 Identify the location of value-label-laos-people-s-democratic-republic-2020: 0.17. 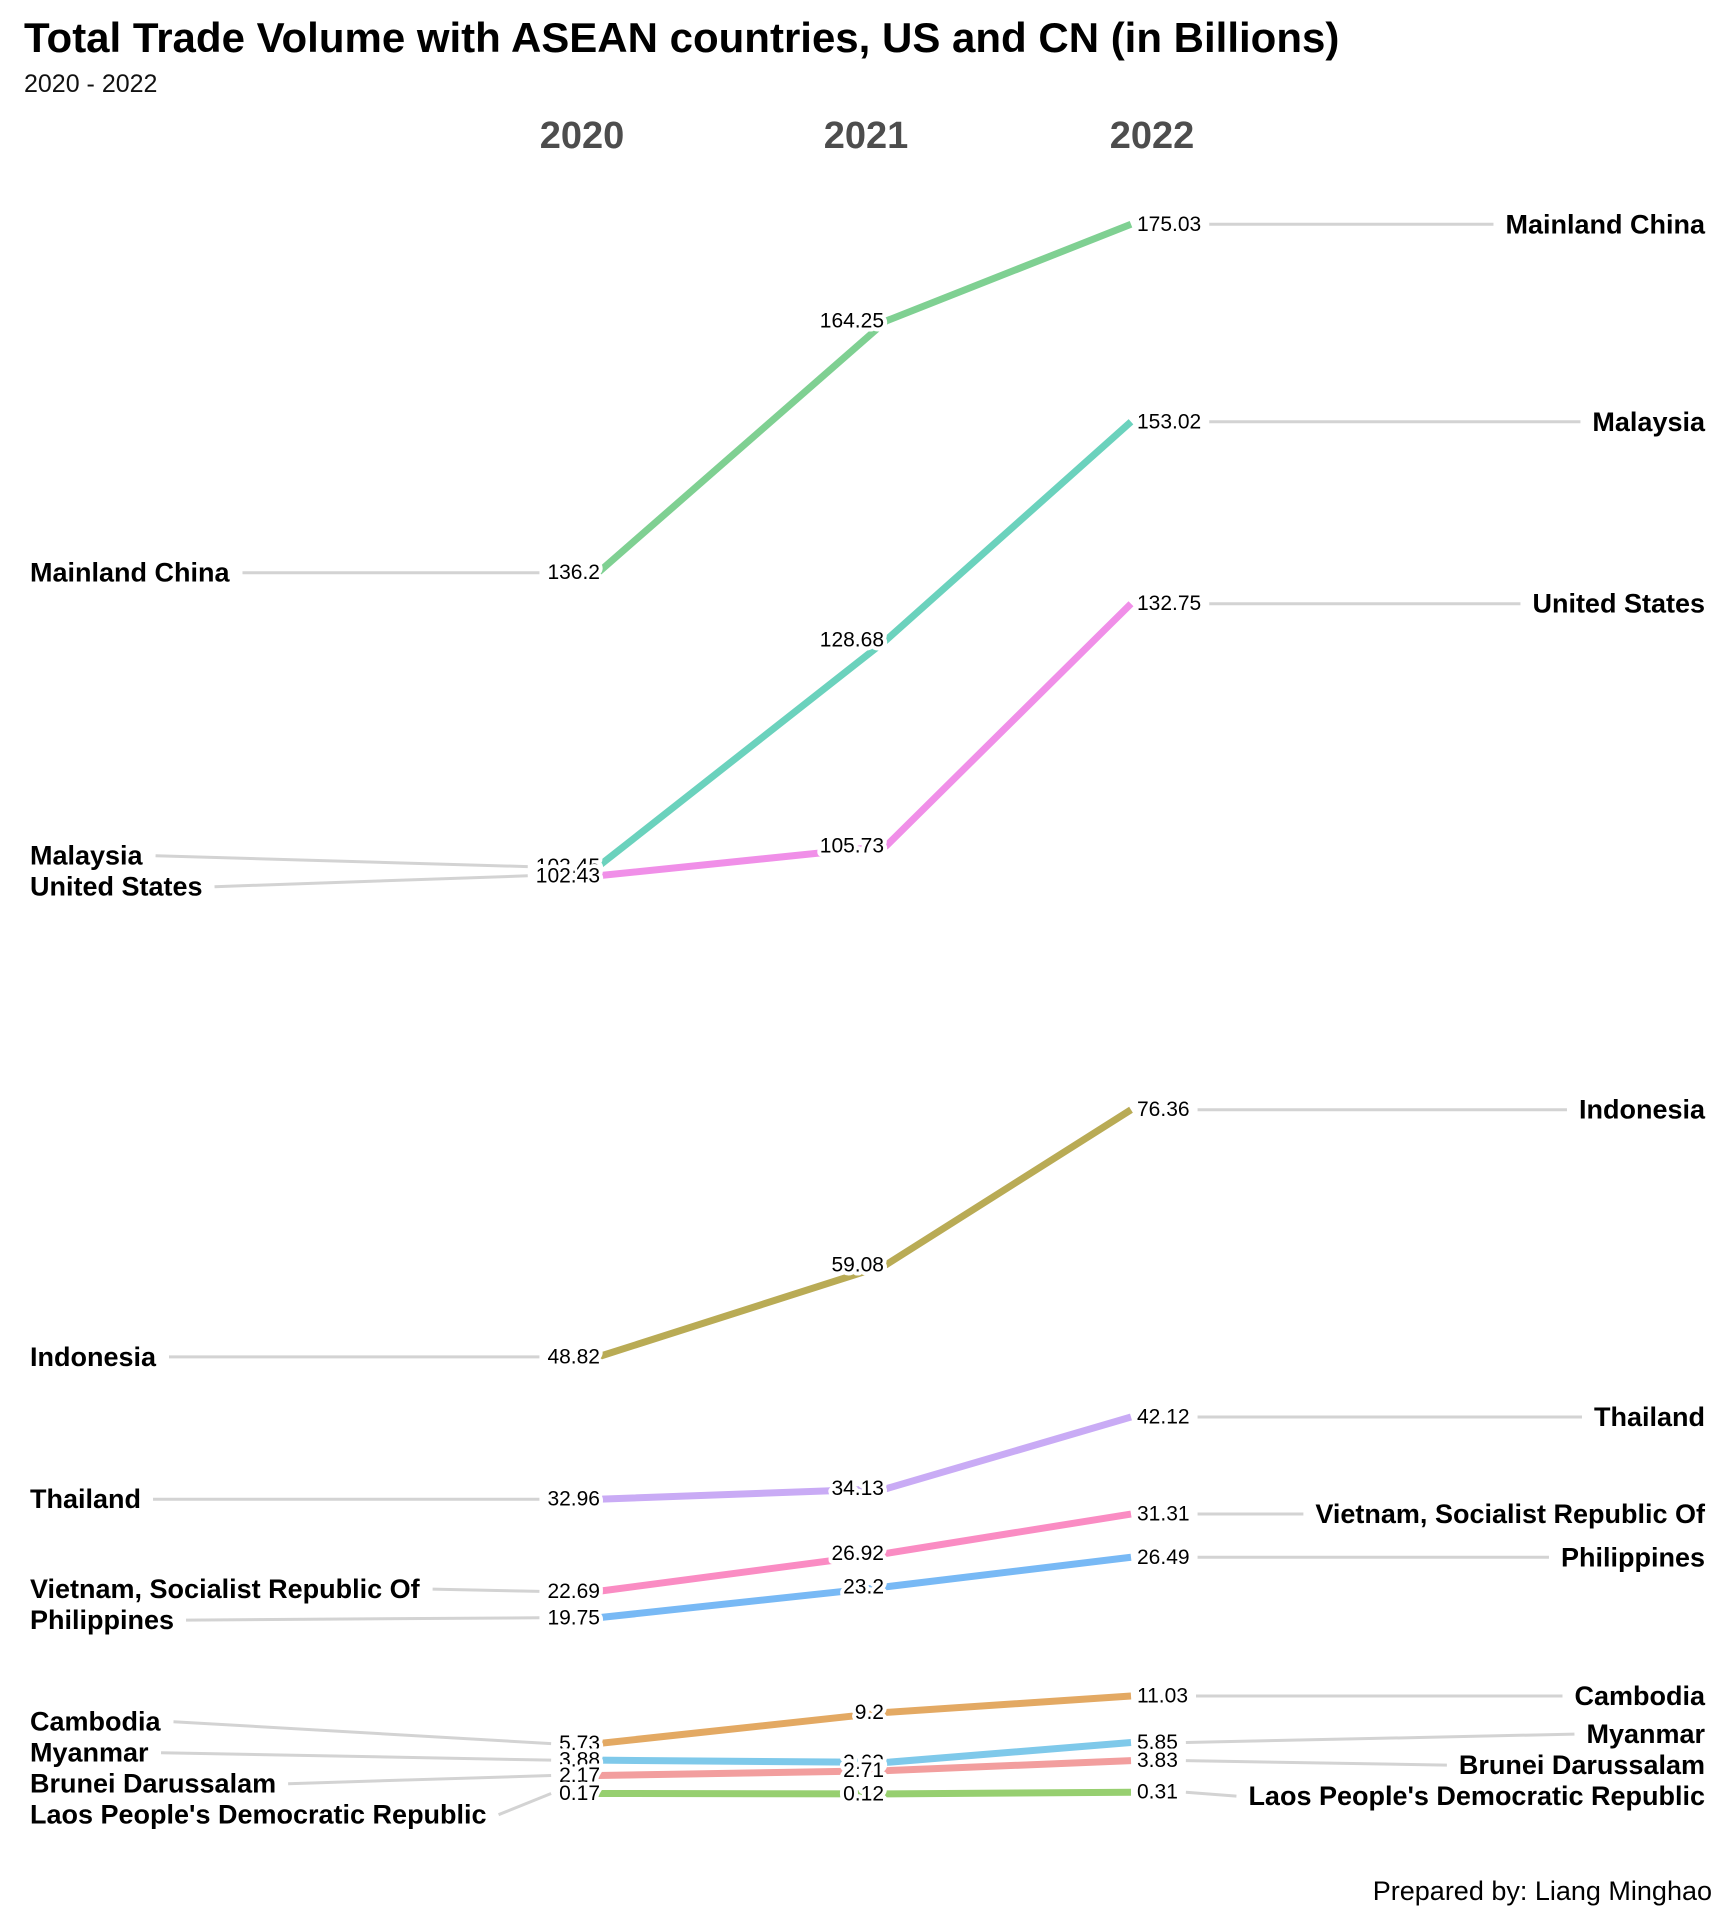
(579, 1793).